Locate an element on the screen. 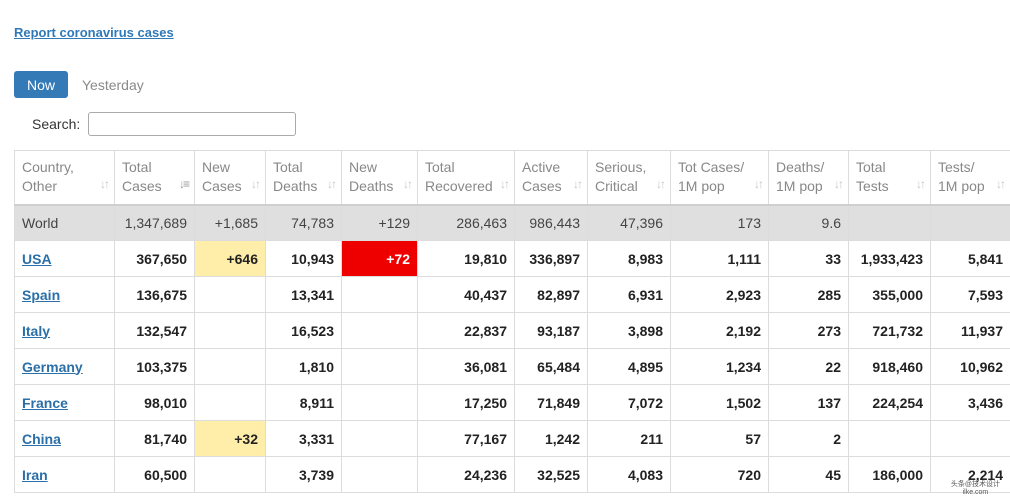 Image resolution: width=1010 pixels, height=500 pixels. country-cell: USA is located at coordinates (64, 258).